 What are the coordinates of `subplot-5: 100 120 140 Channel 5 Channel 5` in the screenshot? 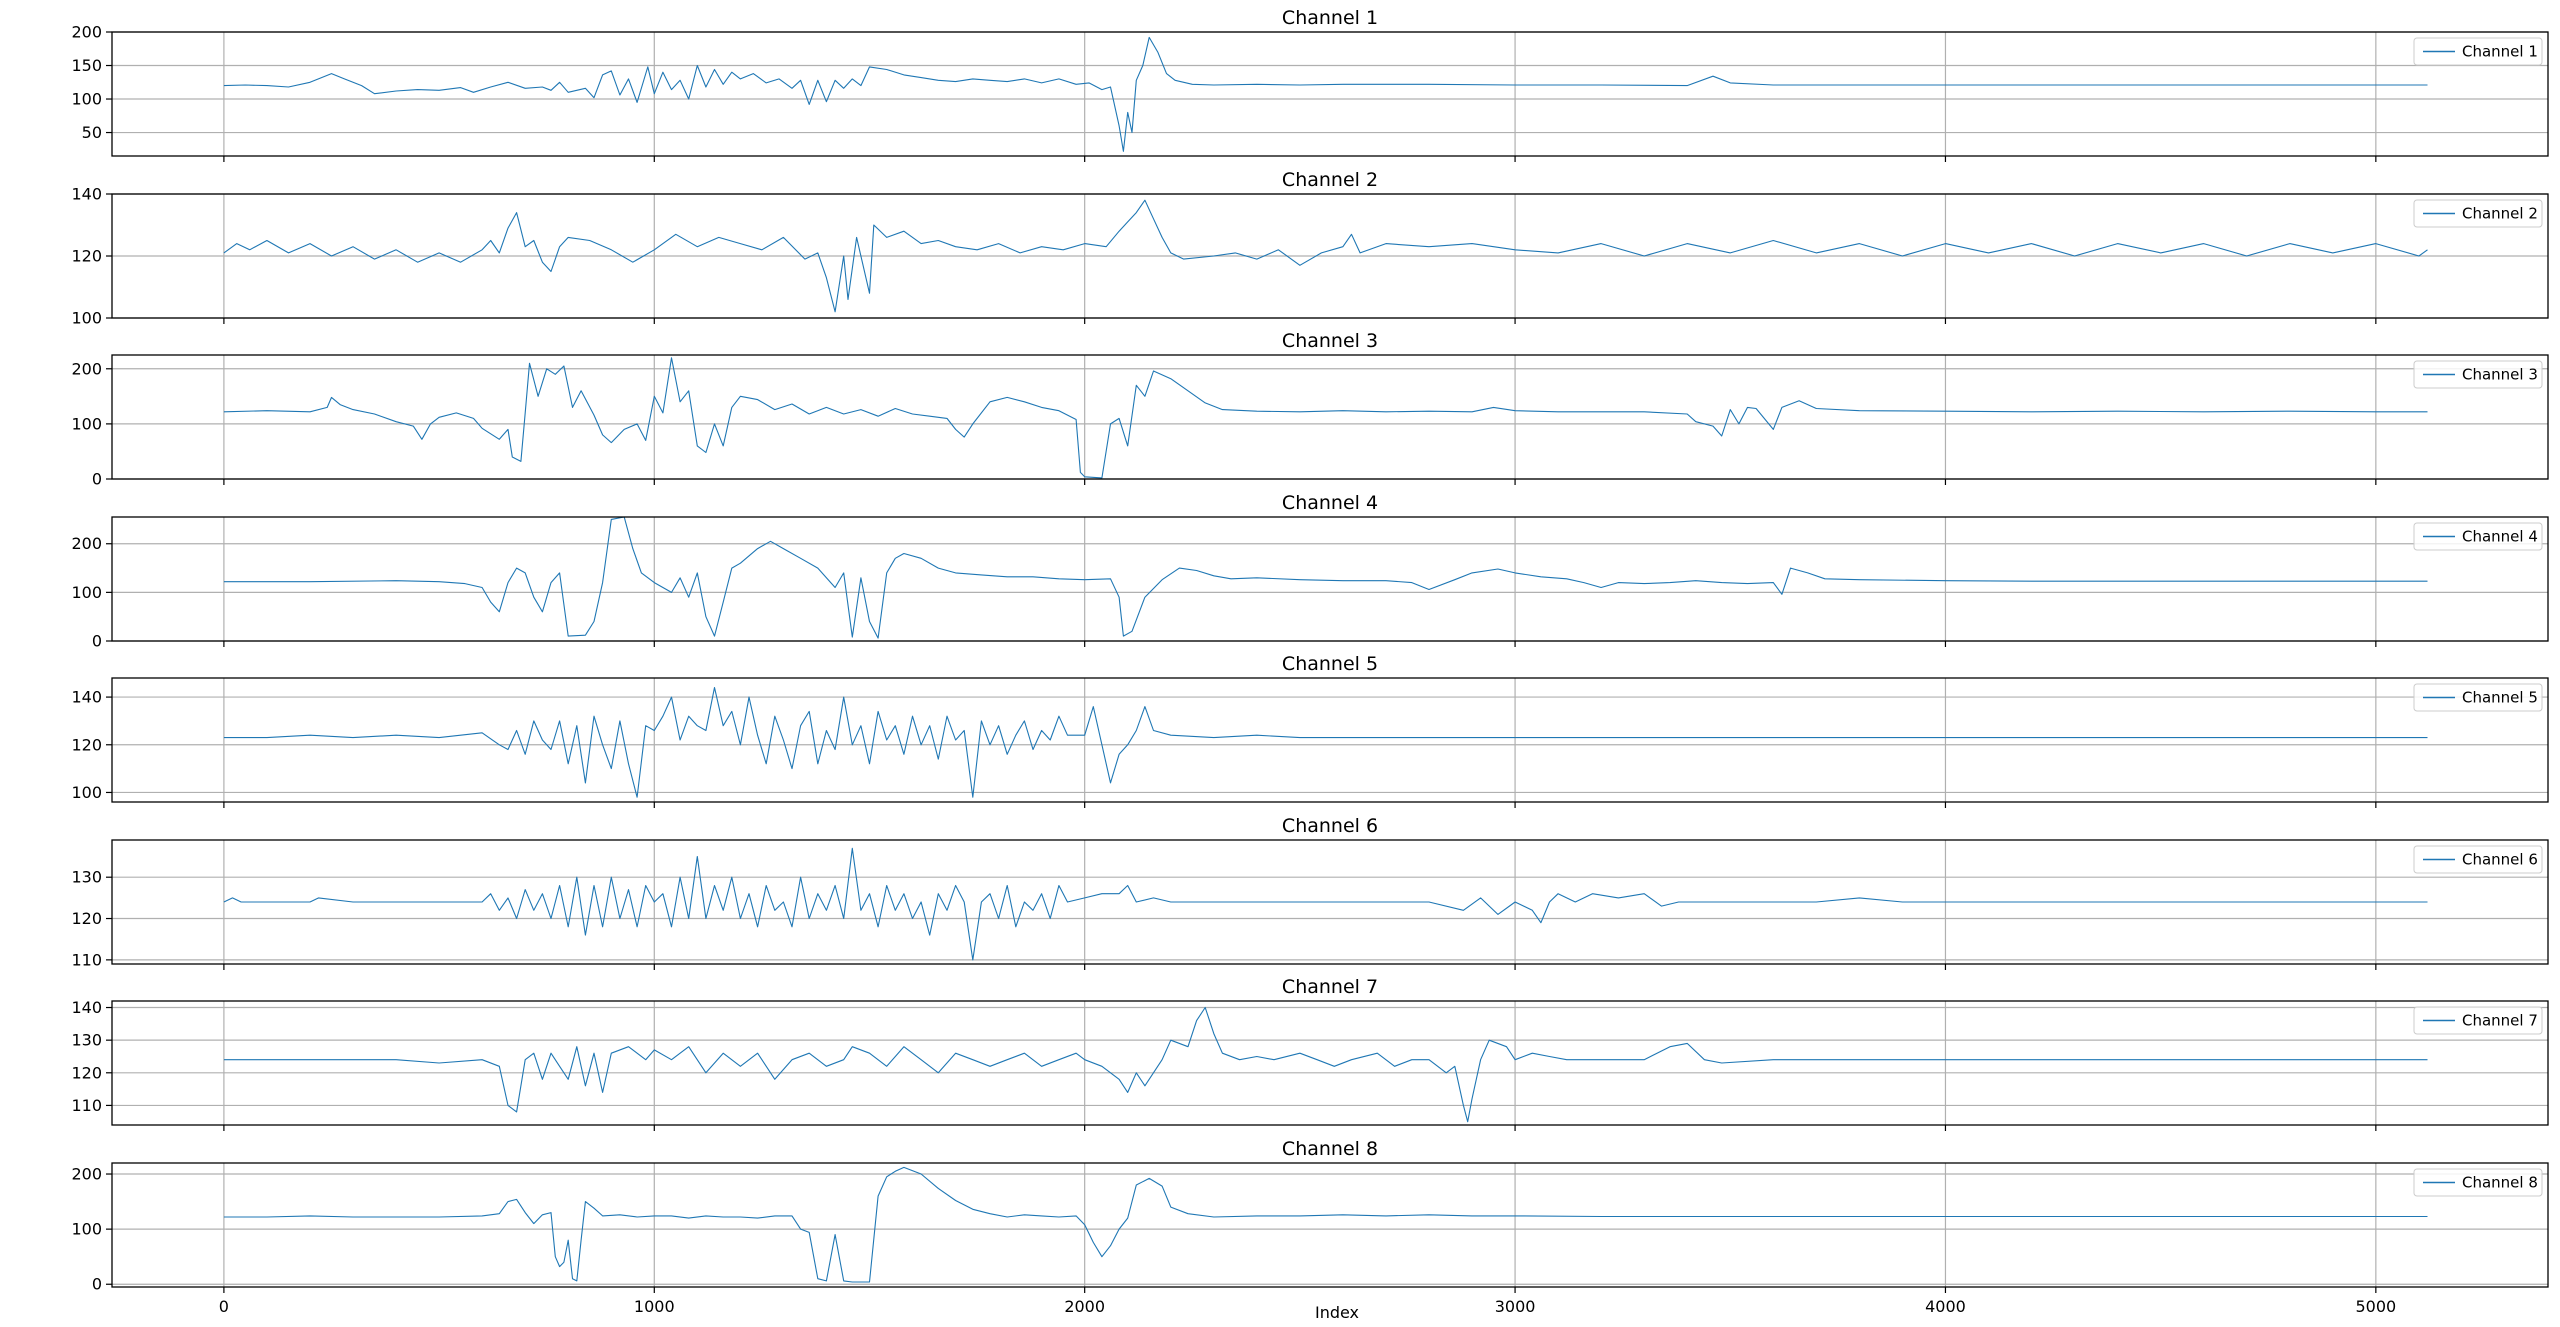 It's located at (1310, 730).